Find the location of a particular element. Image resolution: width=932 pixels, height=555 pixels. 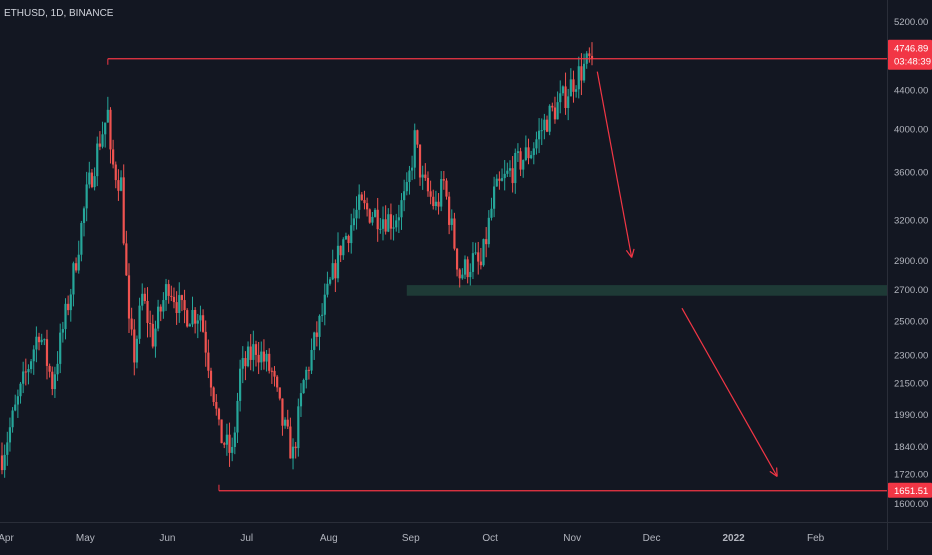

x-tick-label: Jun is located at coordinates (167, 538).